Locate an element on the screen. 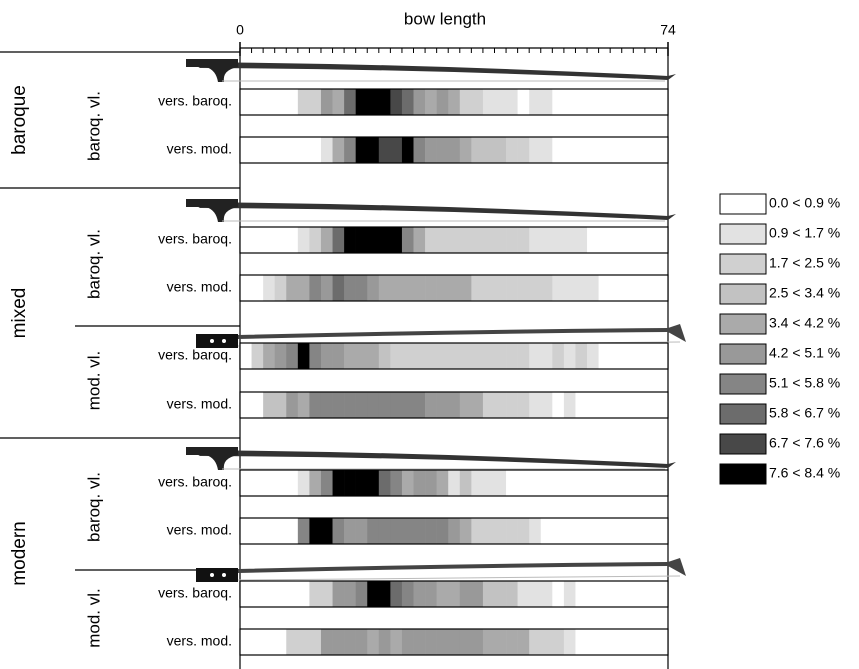  strip-label: vers. baroq. is located at coordinates (195, 101).